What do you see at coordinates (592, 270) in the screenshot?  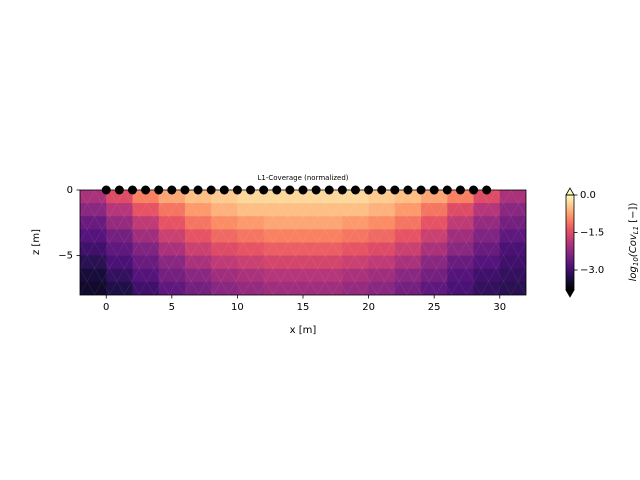 I see `colorbar-tick-label: −3.0` at bounding box center [592, 270].